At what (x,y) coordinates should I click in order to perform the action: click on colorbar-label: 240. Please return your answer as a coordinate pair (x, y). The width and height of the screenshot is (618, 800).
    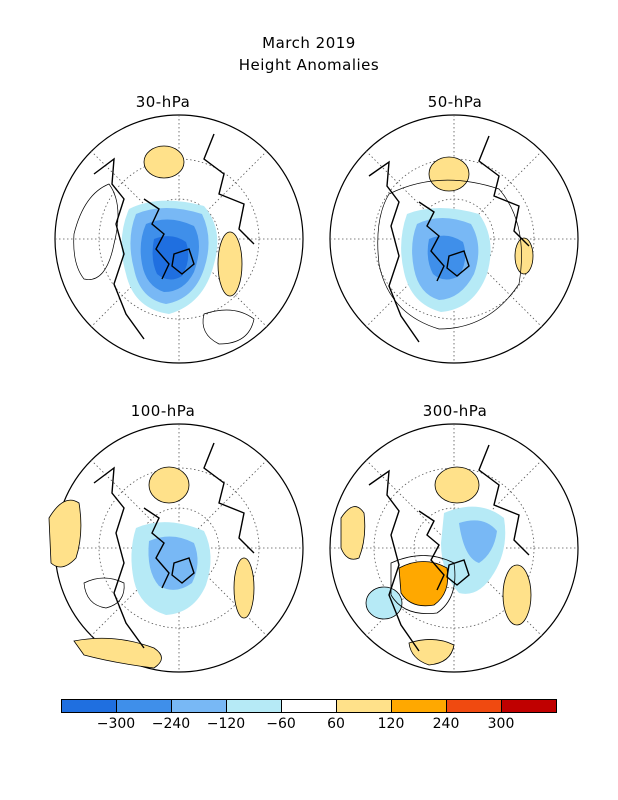
    Looking at the image, I should click on (446, 724).